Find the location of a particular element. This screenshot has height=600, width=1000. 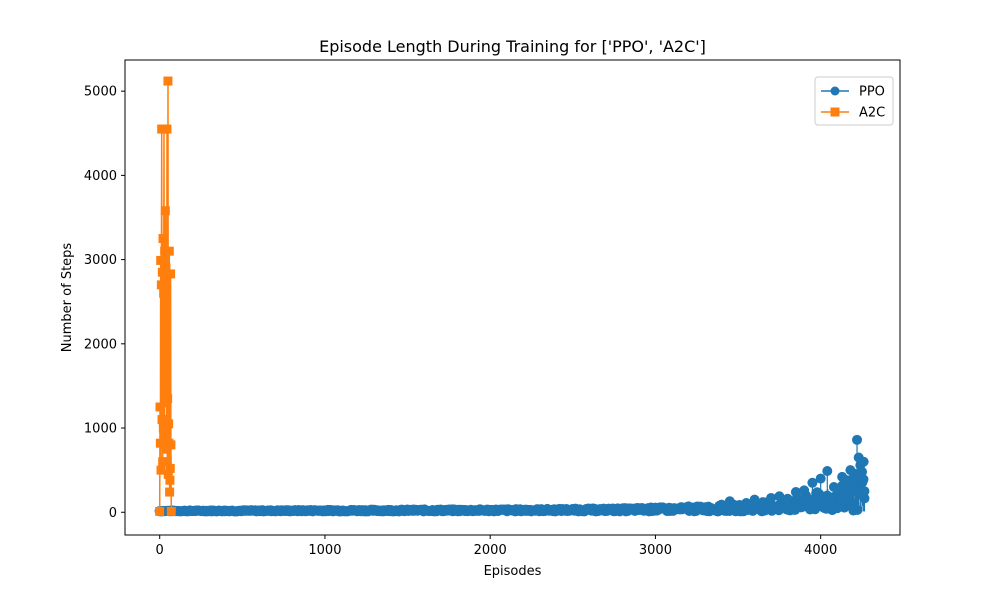

legend-label: A2C is located at coordinates (872, 113).